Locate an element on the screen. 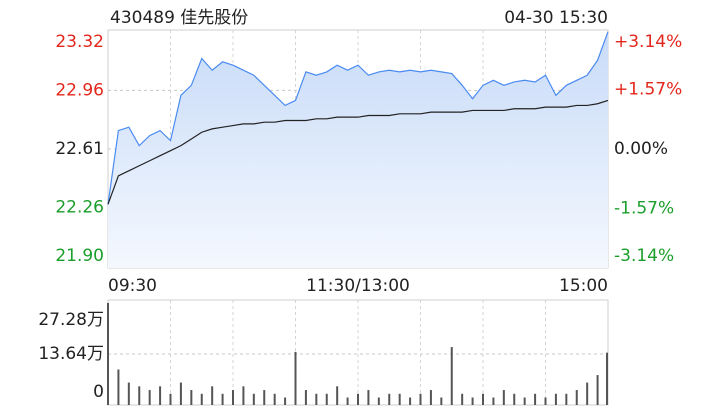 The image size is (720, 420). y-tick-label: 22.26 is located at coordinates (79, 208).